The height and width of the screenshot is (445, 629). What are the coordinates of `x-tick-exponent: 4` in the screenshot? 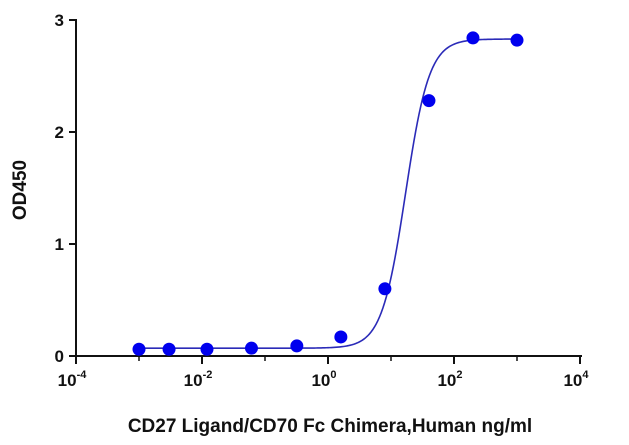 It's located at (585, 375).